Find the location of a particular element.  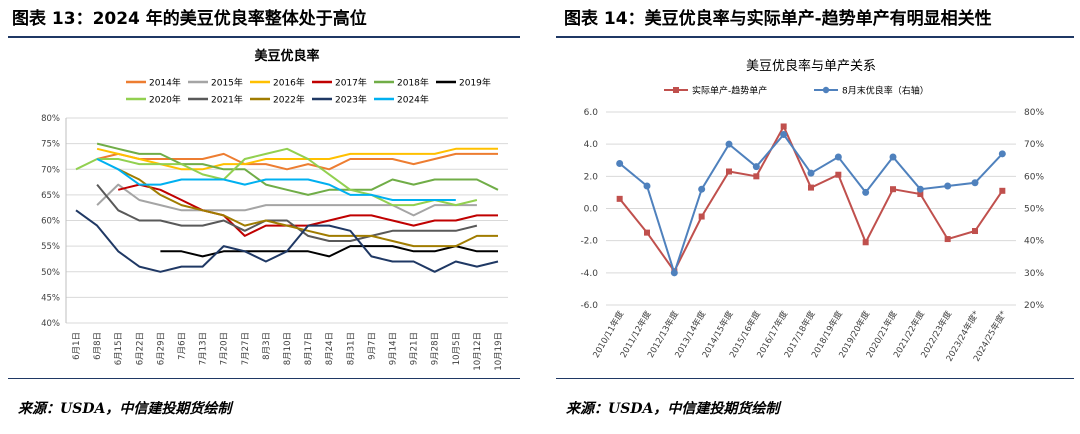

left-y-tick-label: 6.0 is located at coordinates (591, 113).